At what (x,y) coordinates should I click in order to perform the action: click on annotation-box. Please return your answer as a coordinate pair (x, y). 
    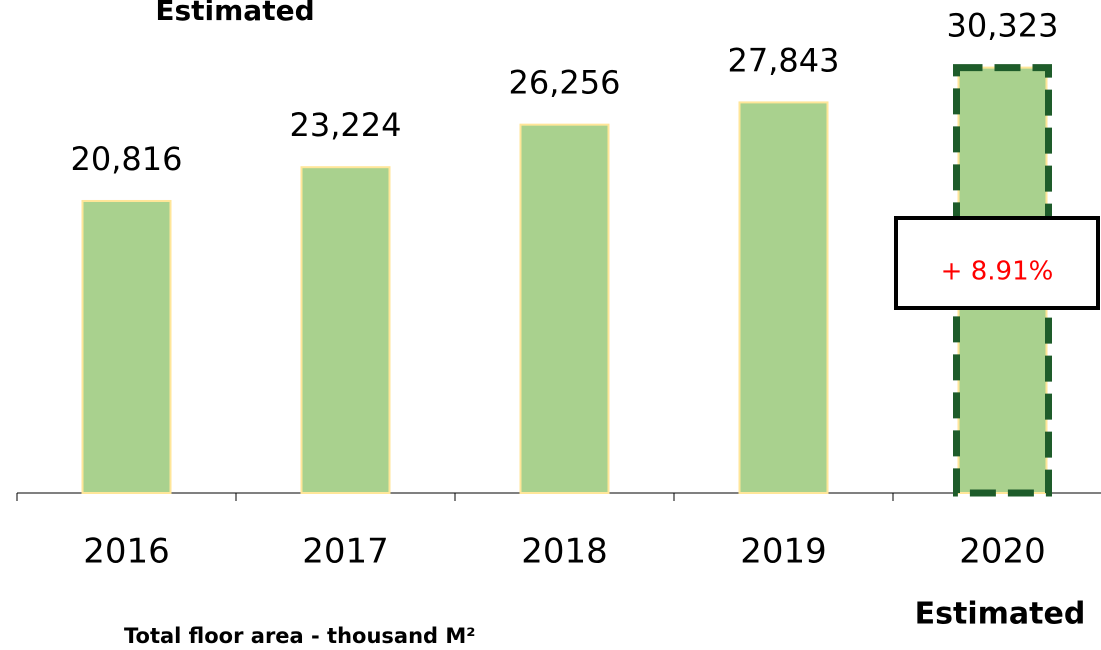
    Looking at the image, I should click on (997, 263).